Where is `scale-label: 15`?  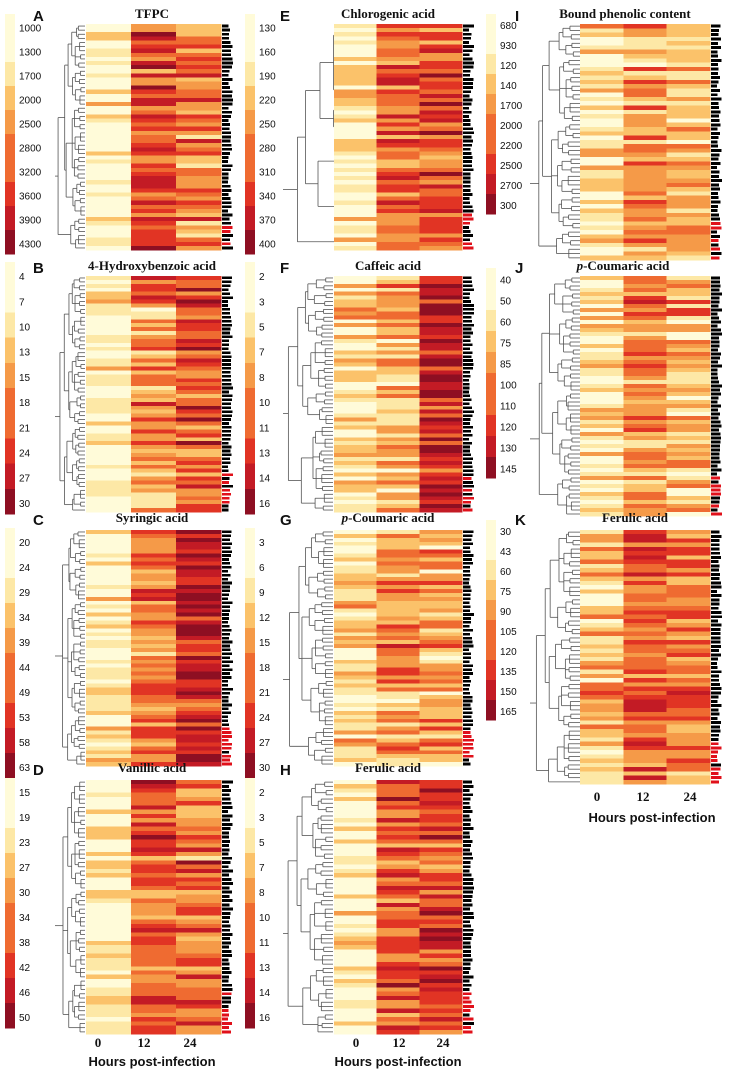 scale-label: 15 is located at coordinates (265, 643).